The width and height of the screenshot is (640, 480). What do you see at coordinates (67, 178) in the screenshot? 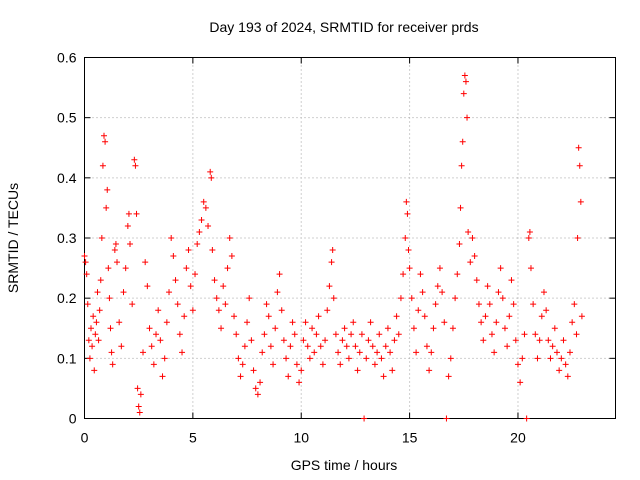
I see `y-tick-label: 0.4` at bounding box center [67, 178].